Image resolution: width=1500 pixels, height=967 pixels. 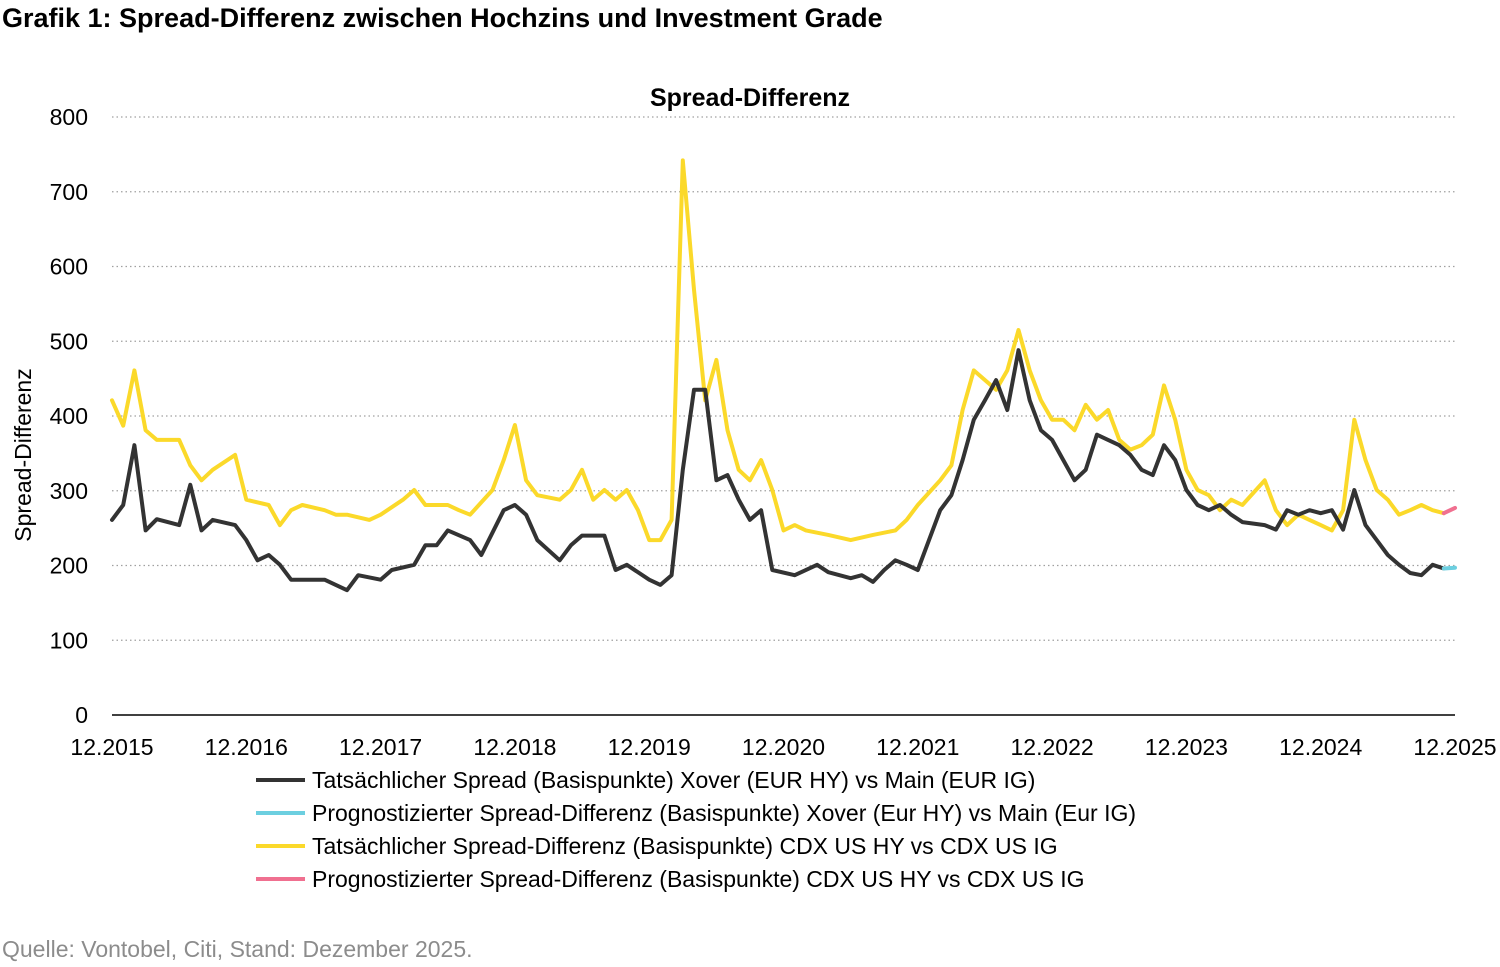 What do you see at coordinates (23, 454) in the screenshot?
I see `y-axis-label: Spread-Differenz` at bounding box center [23, 454].